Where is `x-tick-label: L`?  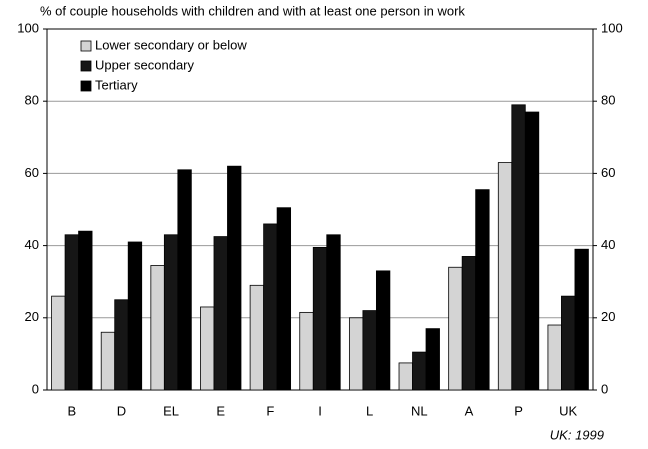 x-tick-label: L is located at coordinates (369, 410).